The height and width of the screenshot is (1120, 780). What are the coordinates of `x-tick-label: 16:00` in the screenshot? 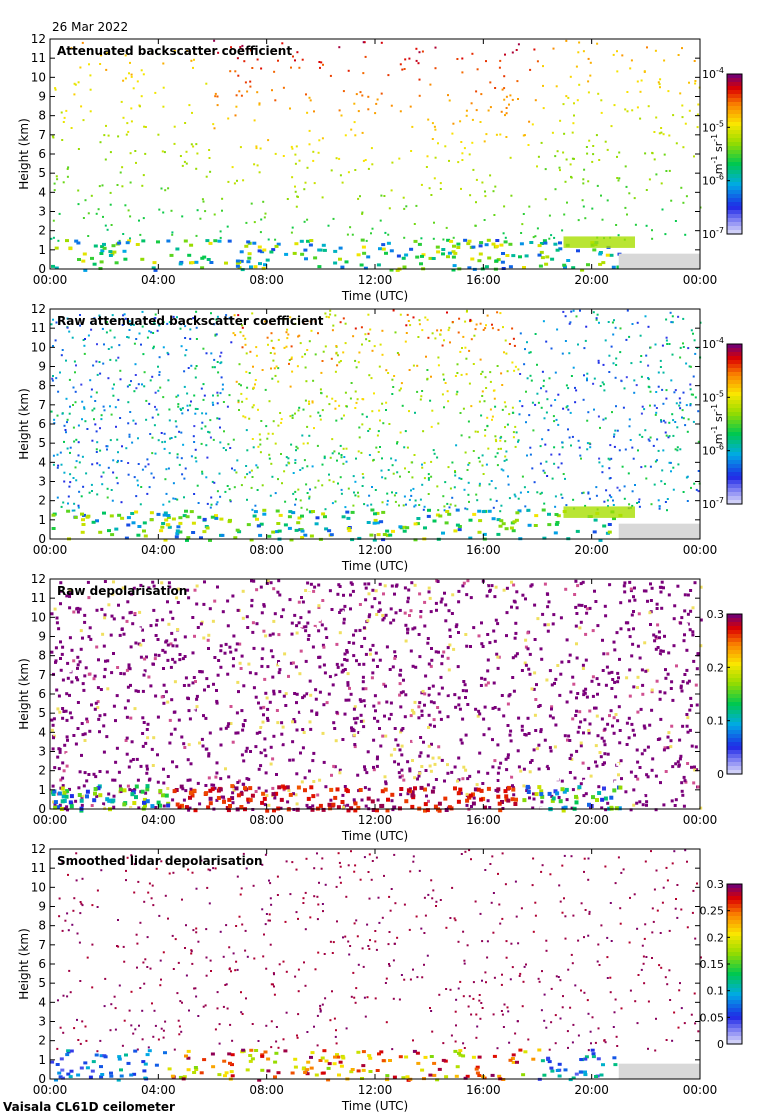 It's located at (483, 550).